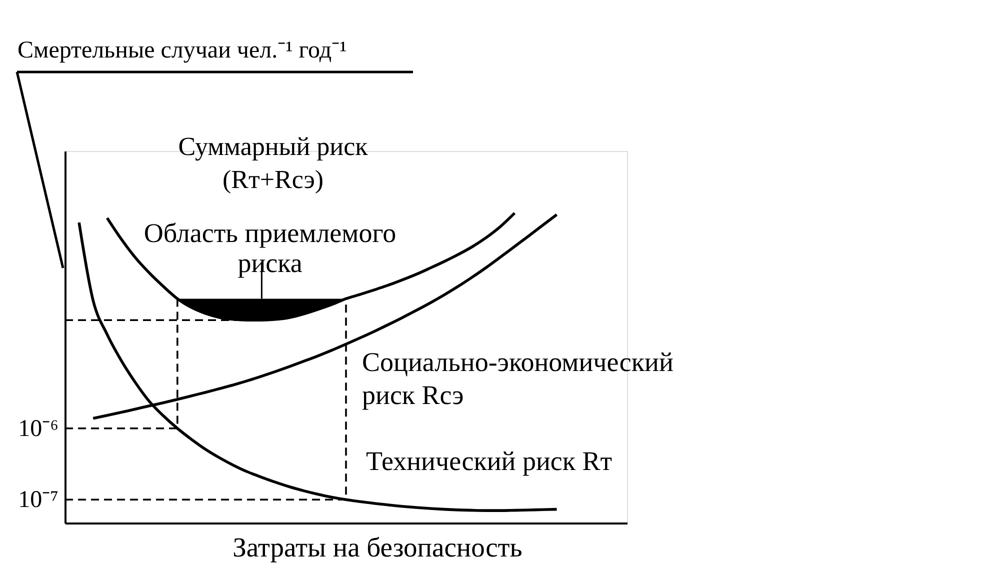 This screenshot has width=996, height=568. Describe the element at coordinates (270, 248) in the screenshot. I see `annotation: Область приемлемого риска` at that location.